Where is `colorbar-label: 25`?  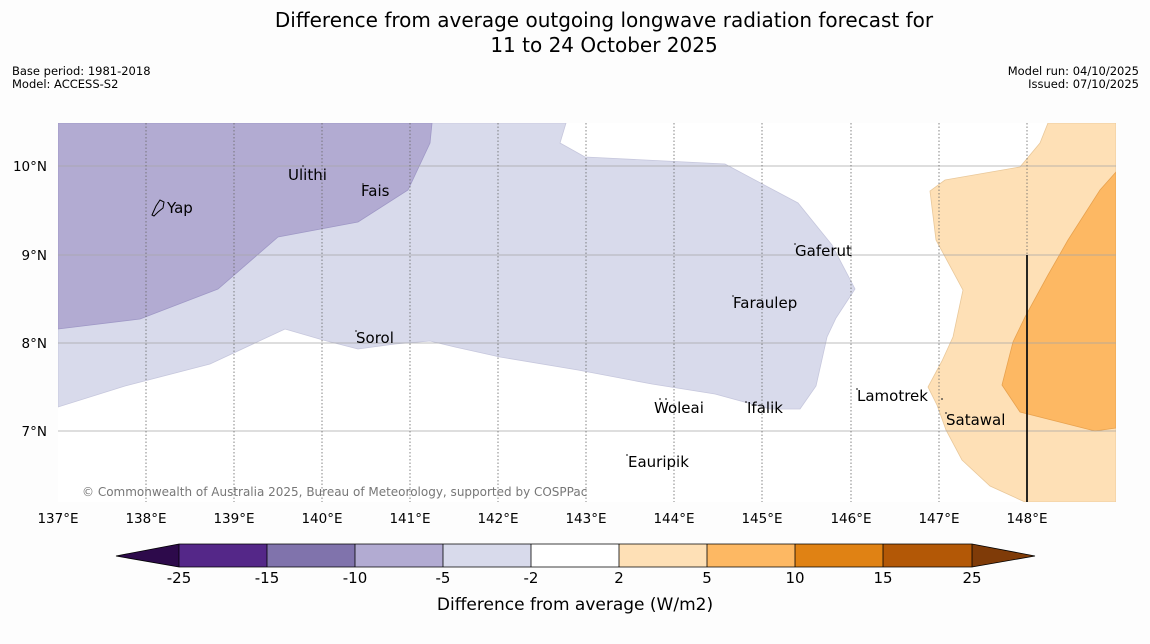 colorbar-label: 25 is located at coordinates (971, 578).